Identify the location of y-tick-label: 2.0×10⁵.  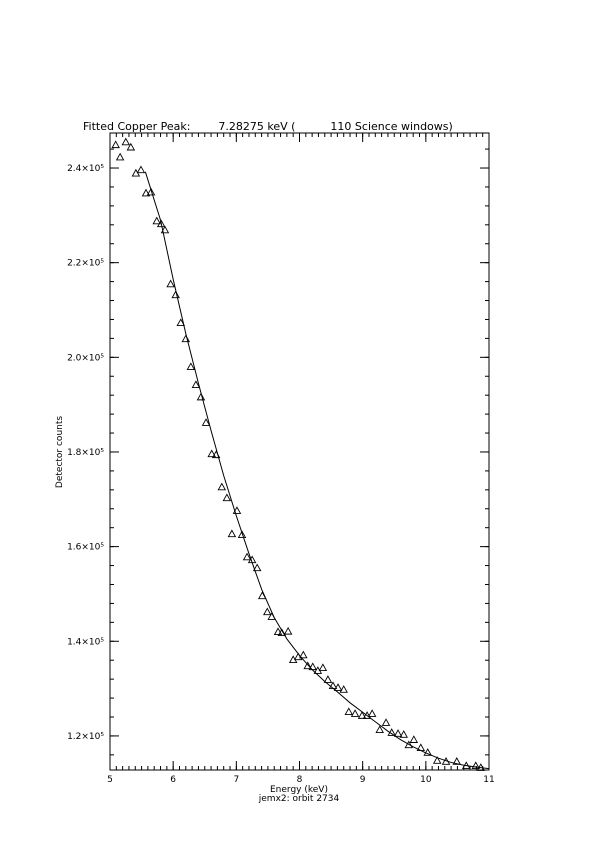
(85, 358).